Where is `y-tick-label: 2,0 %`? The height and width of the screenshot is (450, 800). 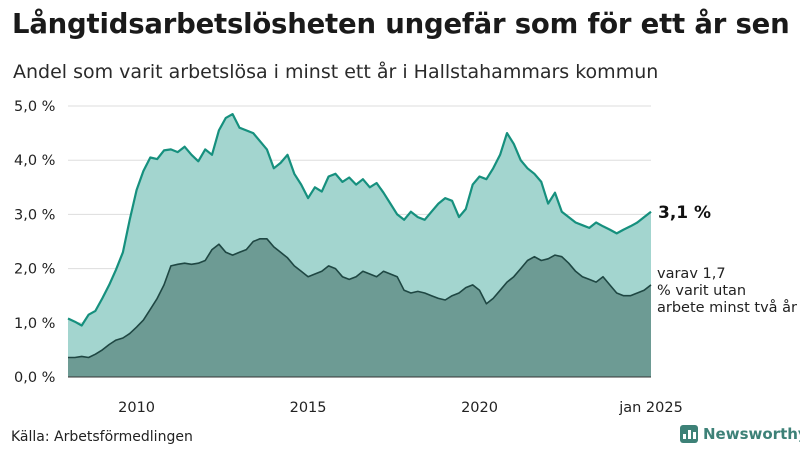 y-tick-label: 2,0 % is located at coordinates (34, 270).